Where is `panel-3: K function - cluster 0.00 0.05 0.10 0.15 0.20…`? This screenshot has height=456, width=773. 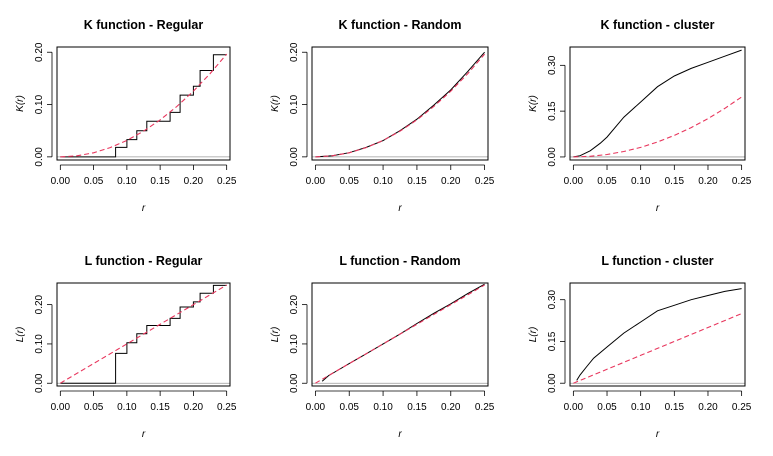
panel-3: K function - cluster 0.00 0.05 0.10 0.15 0.20… is located at coordinates (640, 116).